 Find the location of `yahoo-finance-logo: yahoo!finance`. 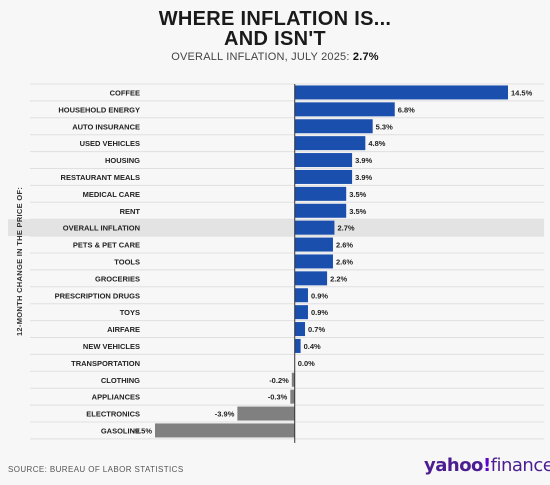

yahoo-finance-logo: yahoo!finance is located at coordinates (487, 465).